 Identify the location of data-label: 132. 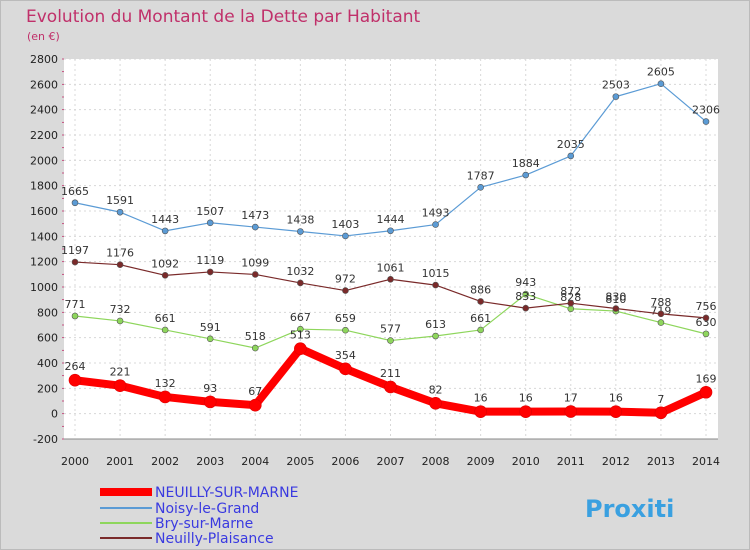
(165, 383).